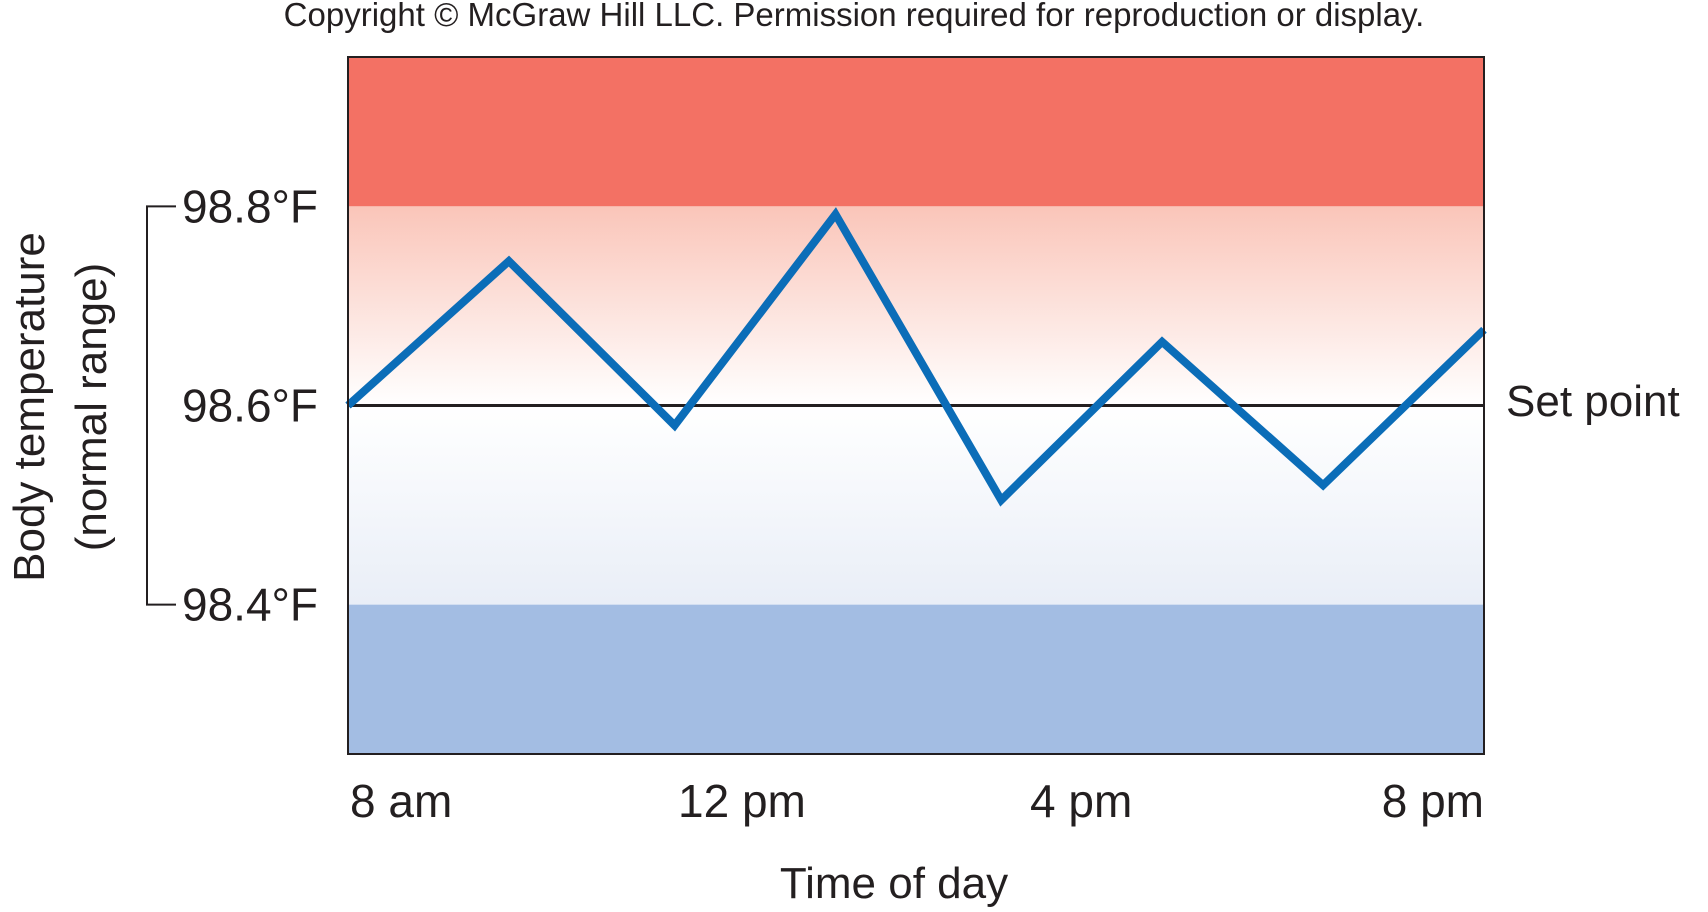 The width and height of the screenshot is (1708, 912). Describe the element at coordinates (250, 605) in the screenshot. I see `y-tick-label: 98.4°F` at that location.